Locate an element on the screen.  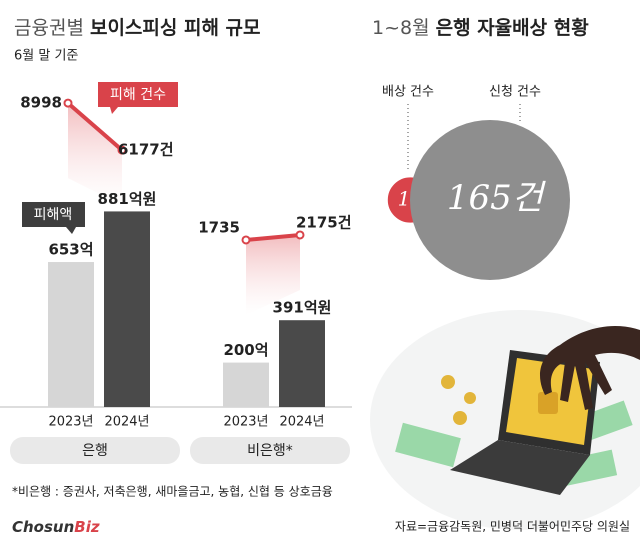
amount-tag-box is located at coordinates (53, 214).